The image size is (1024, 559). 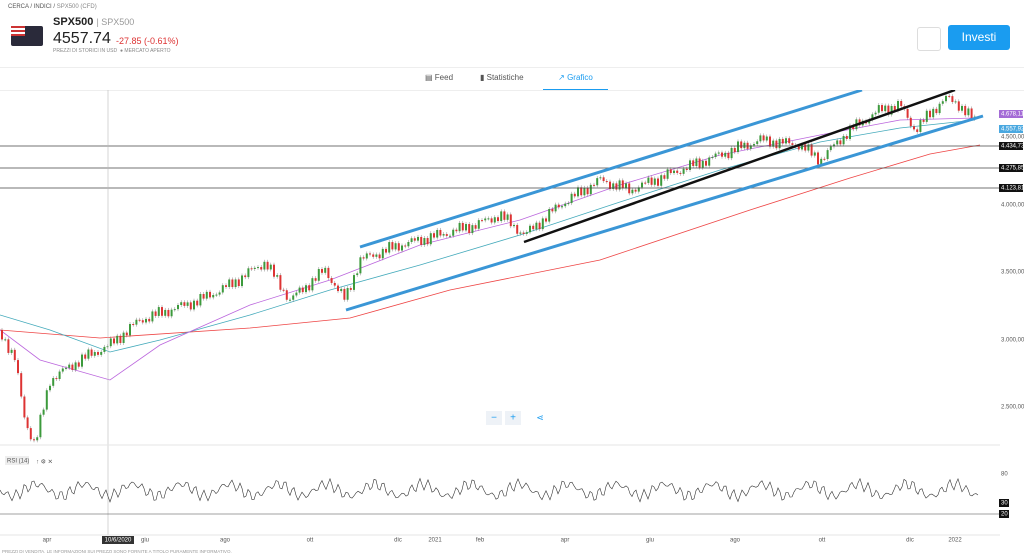 I want to click on rsi-control: ↑ ⚙ ✕, so click(x=44, y=462).